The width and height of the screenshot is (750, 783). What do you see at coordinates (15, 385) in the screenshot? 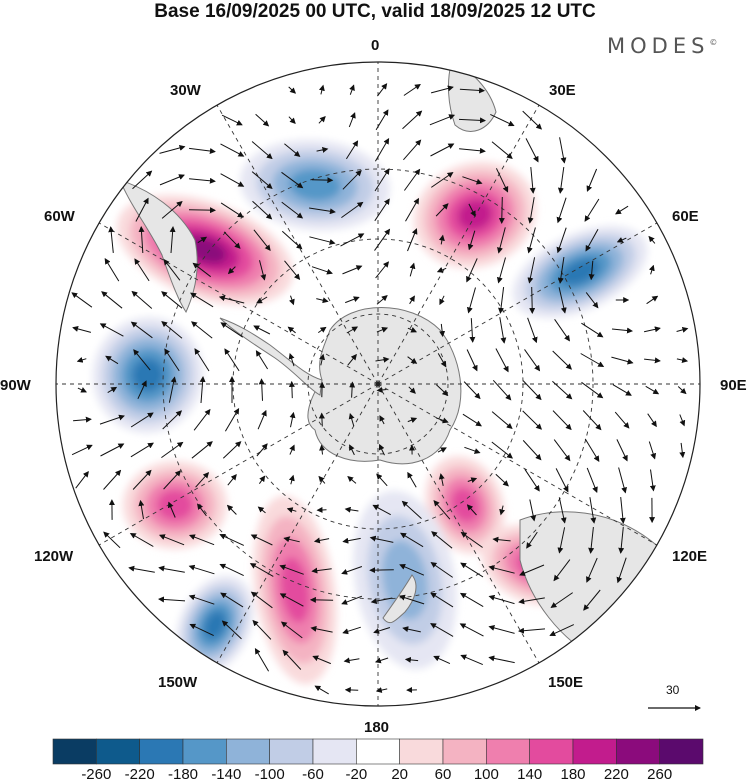
I see `lon-label-90w: 90W` at bounding box center [15, 385].